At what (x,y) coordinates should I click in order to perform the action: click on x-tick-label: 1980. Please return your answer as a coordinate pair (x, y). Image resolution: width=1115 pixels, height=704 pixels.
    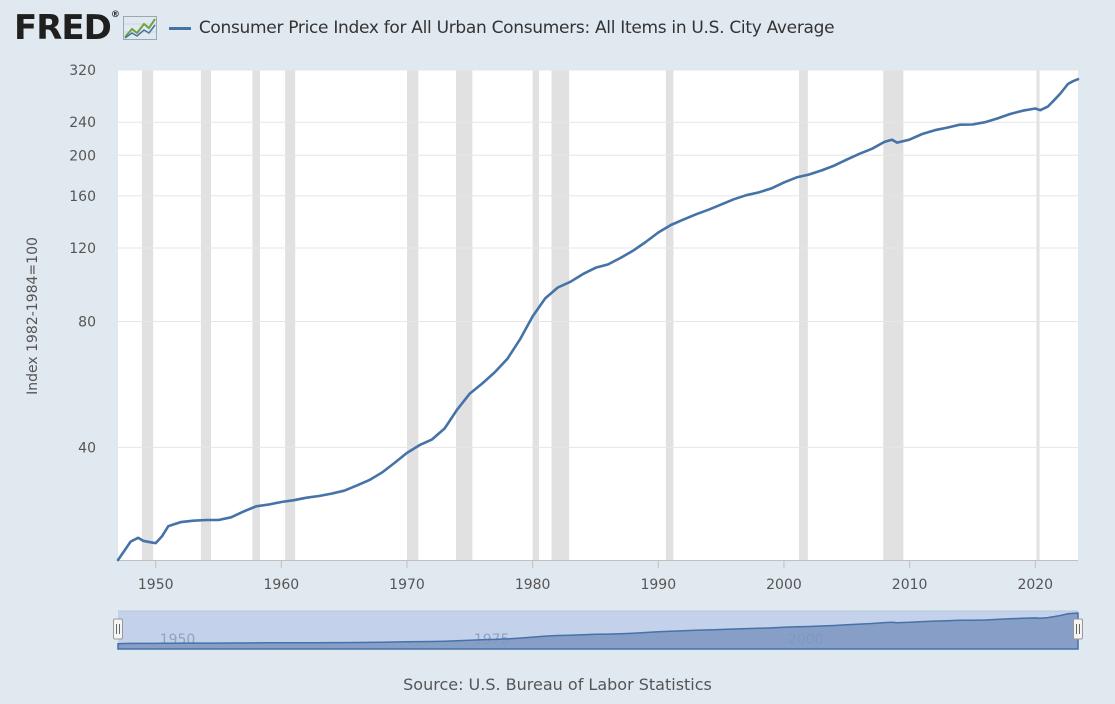
    Looking at the image, I should click on (533, 585).